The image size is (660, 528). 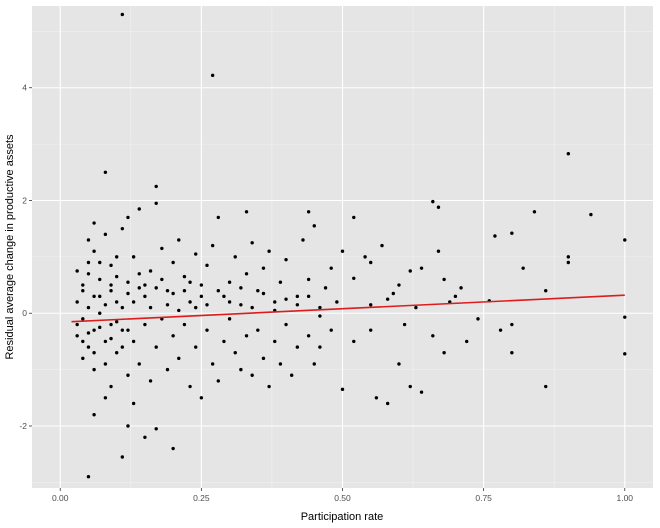 What do you see at coordinates (25, 257) in the screenshot?
I see `y-axis-ticks: -2 0 2 4` at bounding box center [25, 257].